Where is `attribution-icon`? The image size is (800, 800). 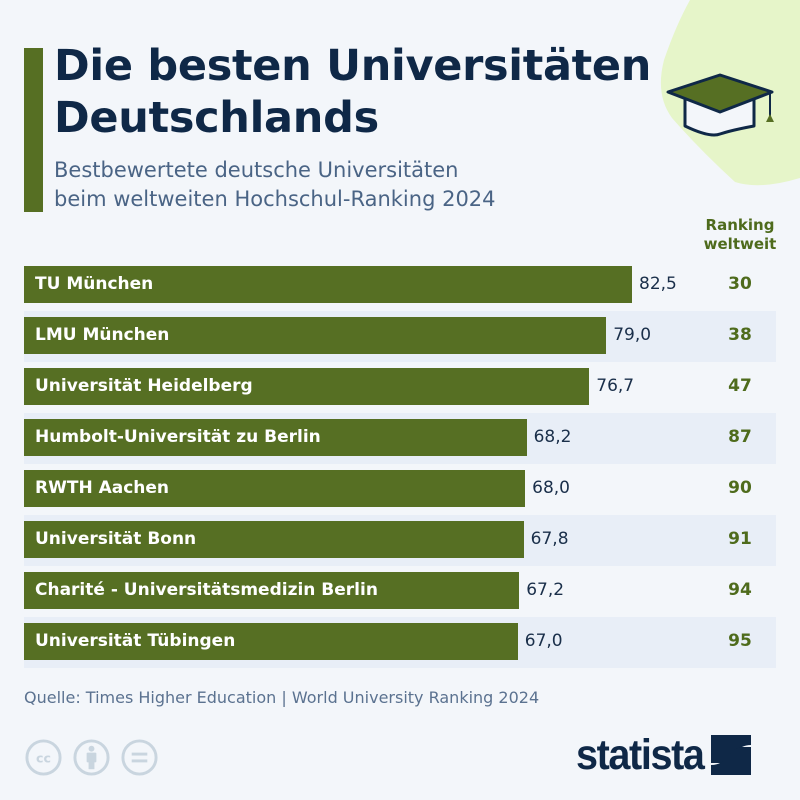
attribution-icon is located at coordinates (91, 757).